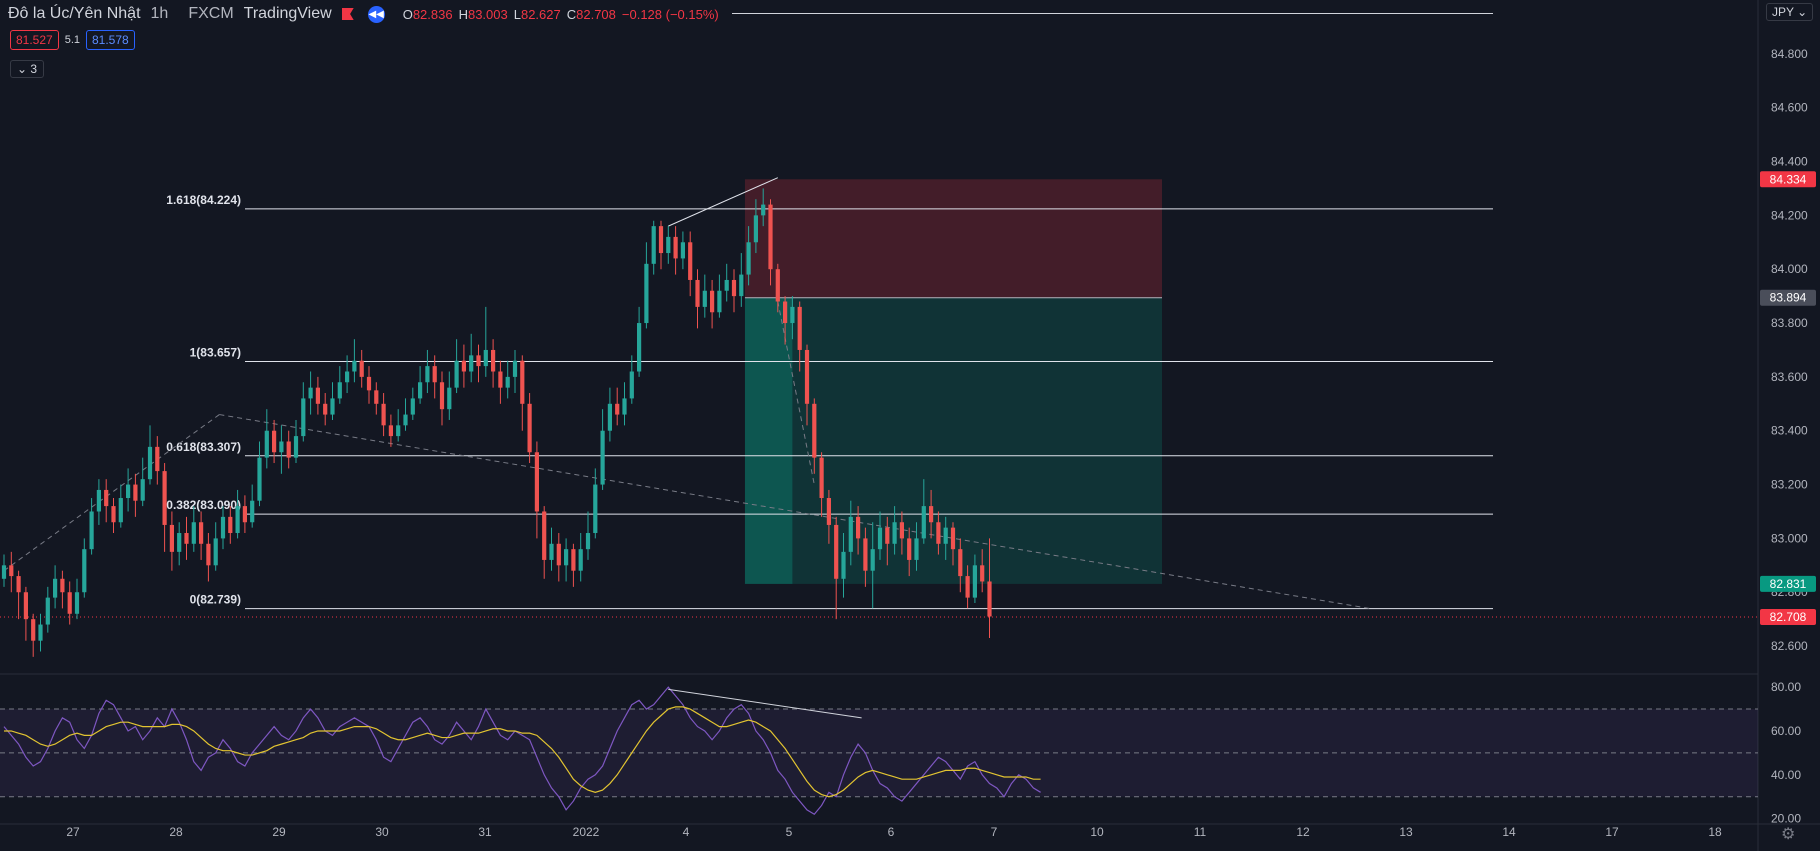  I want to click on time-axis-tick: 14, so click(1509, 832).